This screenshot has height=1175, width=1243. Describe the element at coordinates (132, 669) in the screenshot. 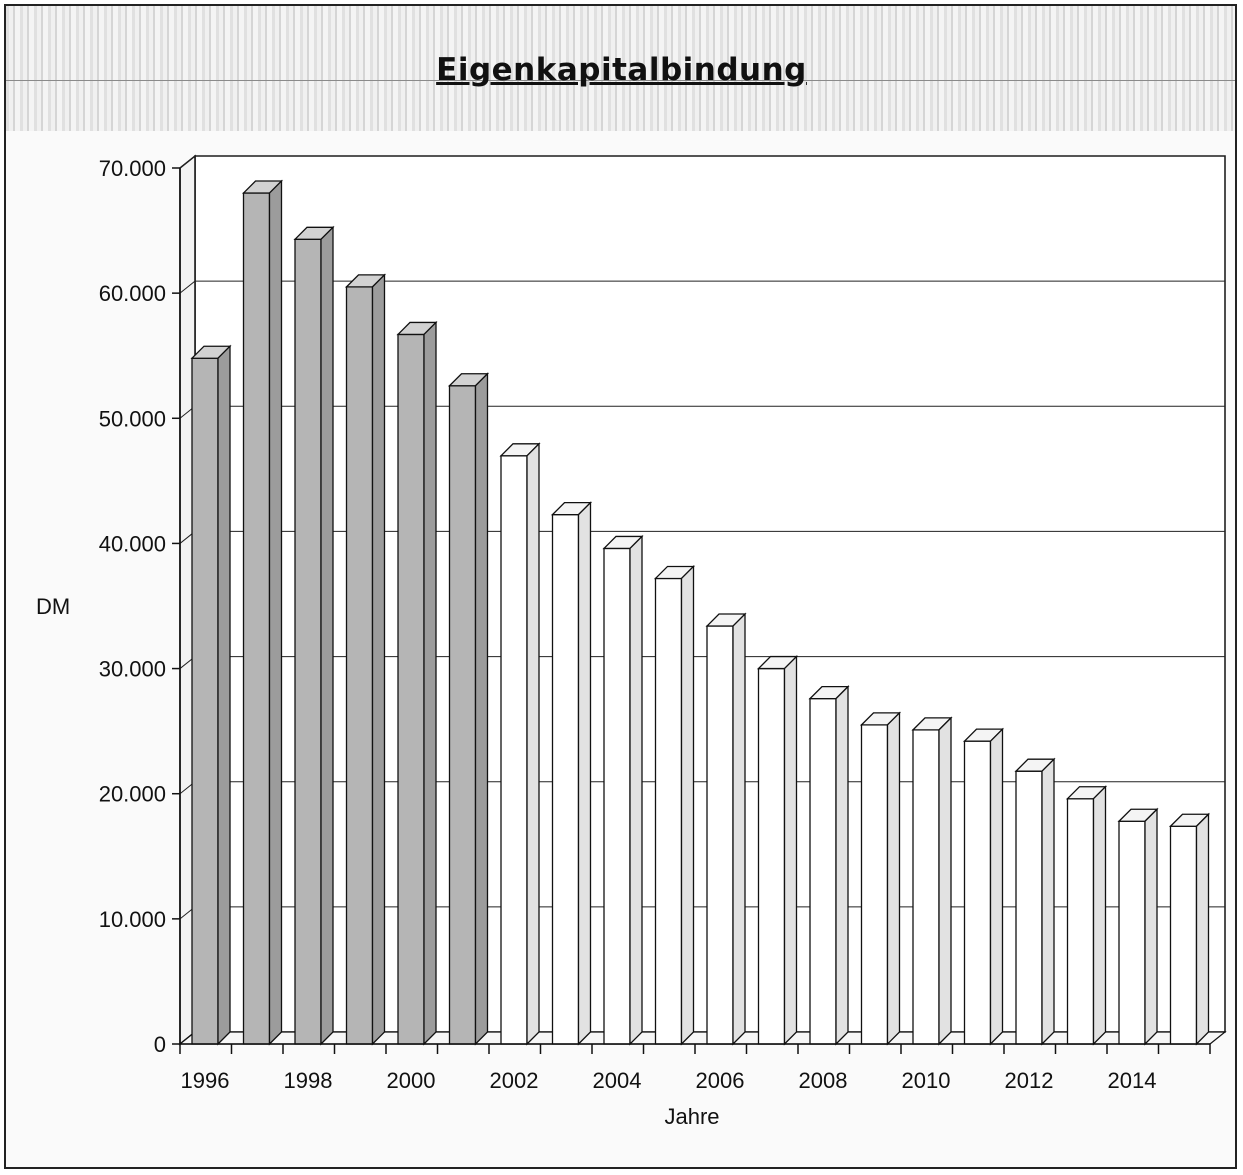

I see `y-tick-label: 30.000` at that location.